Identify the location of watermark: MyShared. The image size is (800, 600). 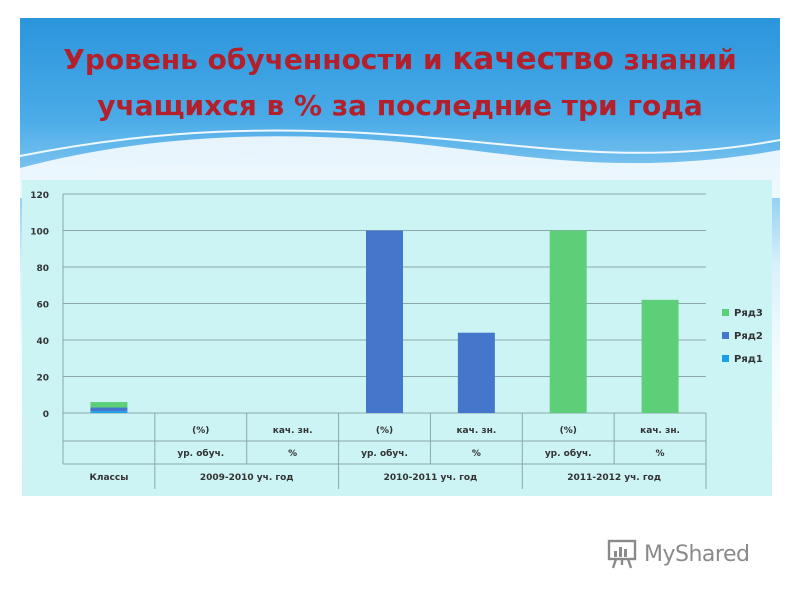
(678, 554).